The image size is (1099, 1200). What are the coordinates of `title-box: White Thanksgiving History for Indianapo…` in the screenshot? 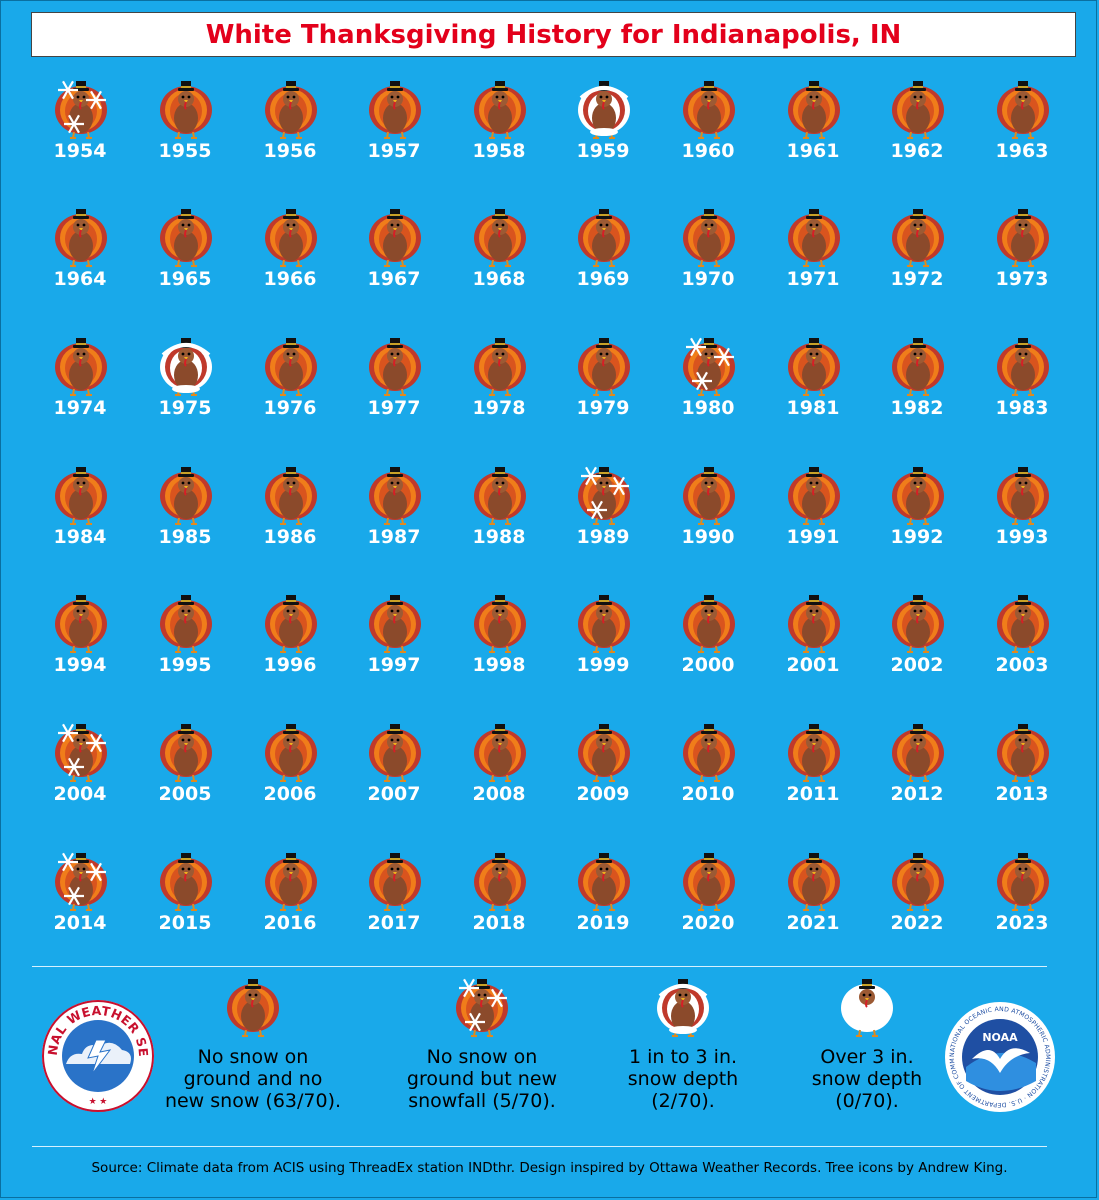 It's located at (553, 34).